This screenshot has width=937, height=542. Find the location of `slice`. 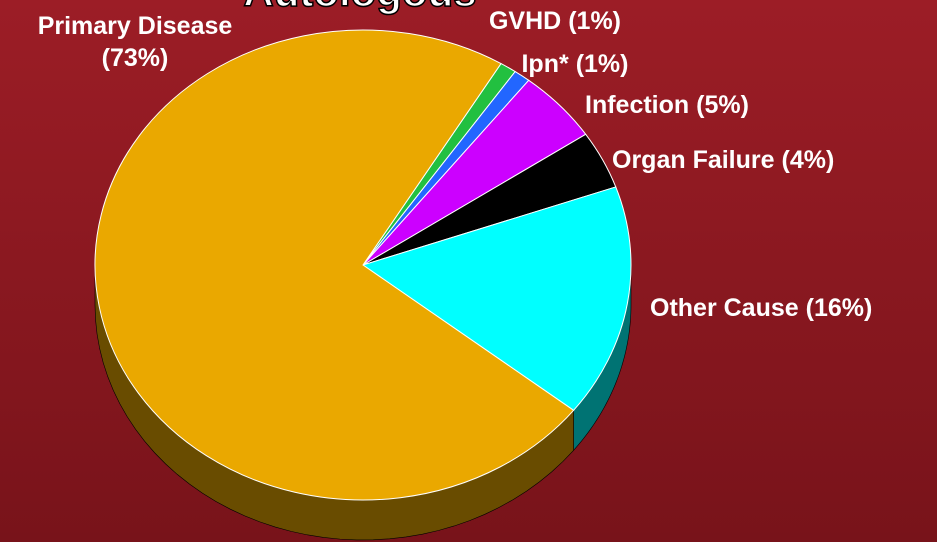

slice is located at coordinates (496, 298).